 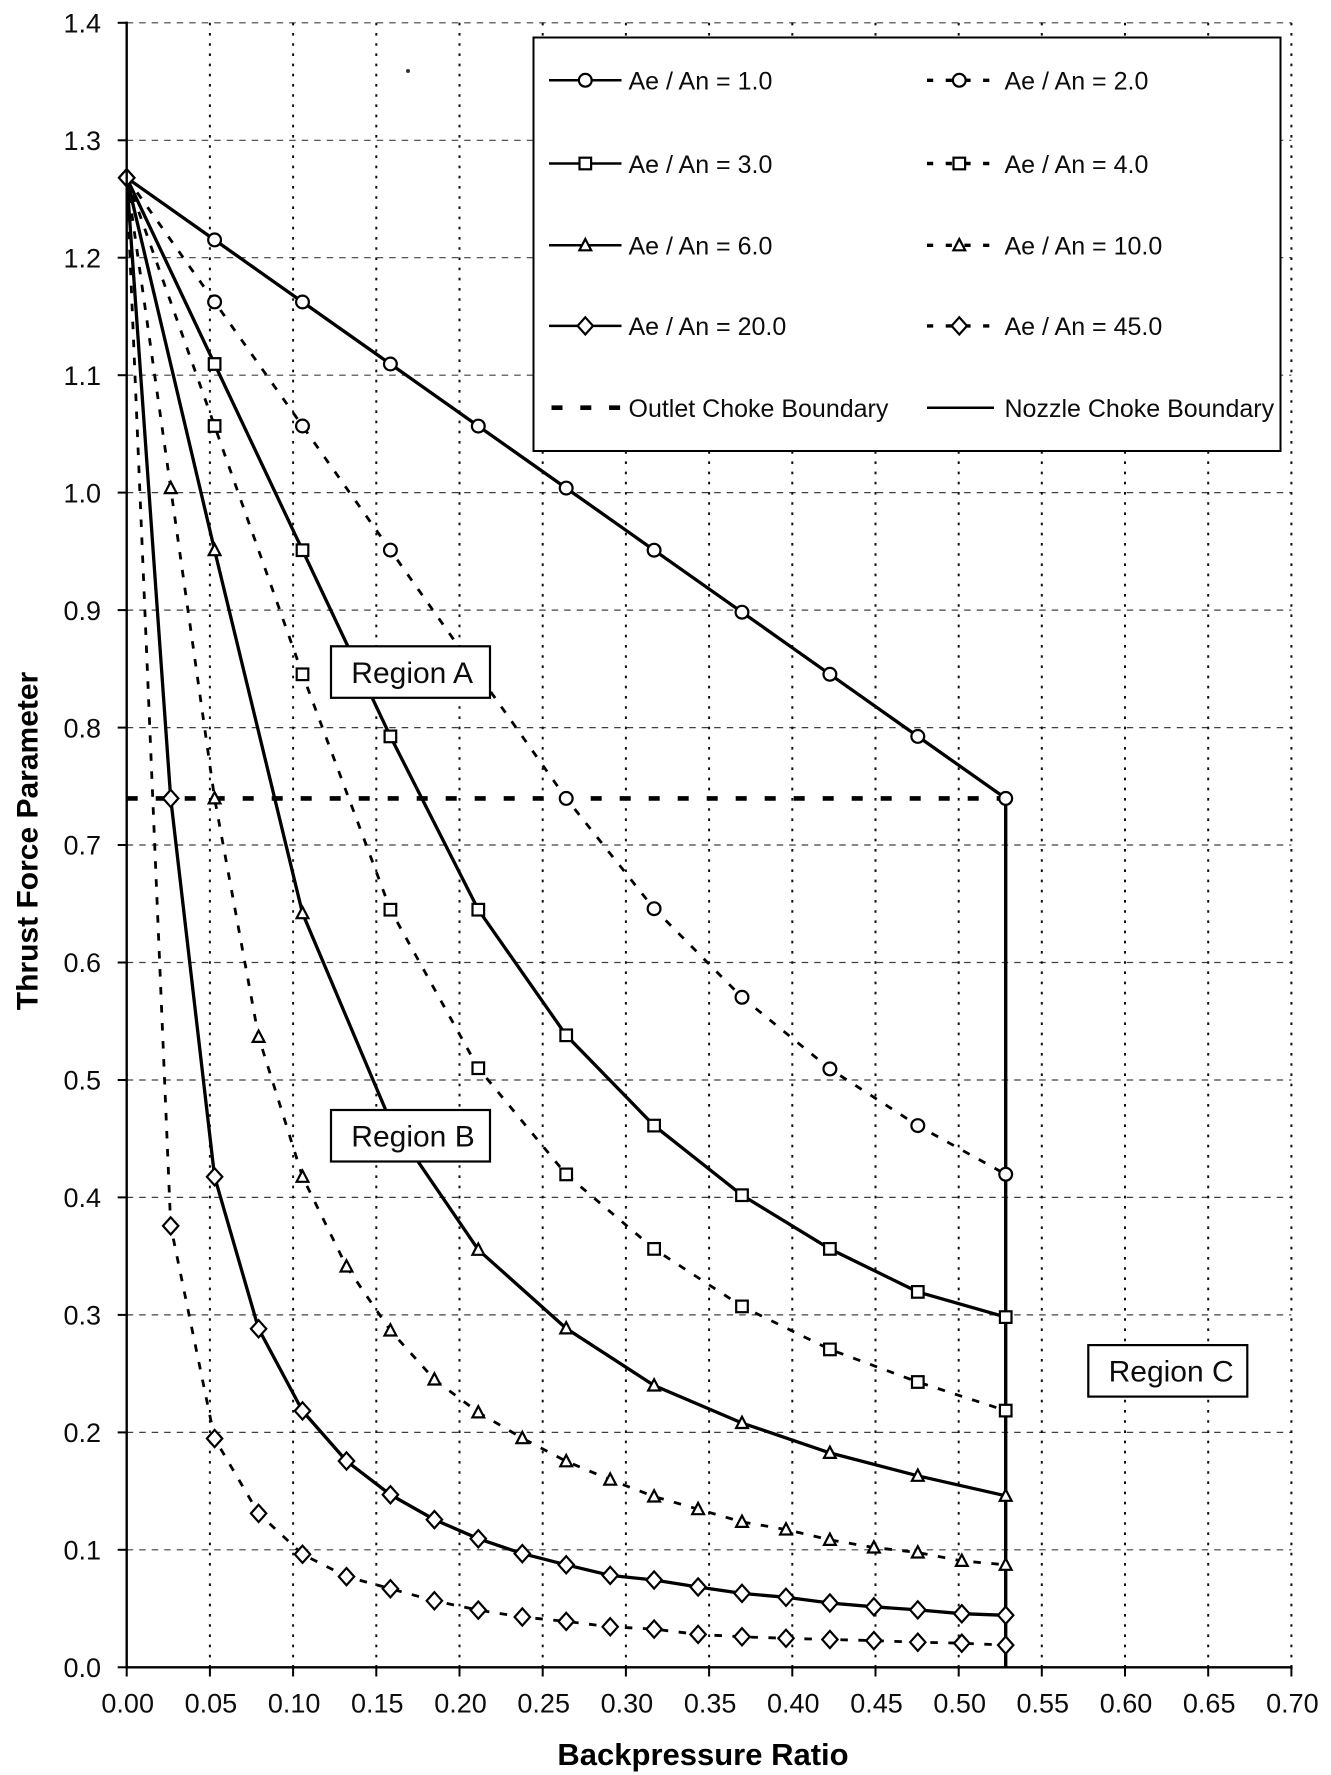 I want to click on svg-text: Ae / An = 4.0, so click(x=1077, y=165).